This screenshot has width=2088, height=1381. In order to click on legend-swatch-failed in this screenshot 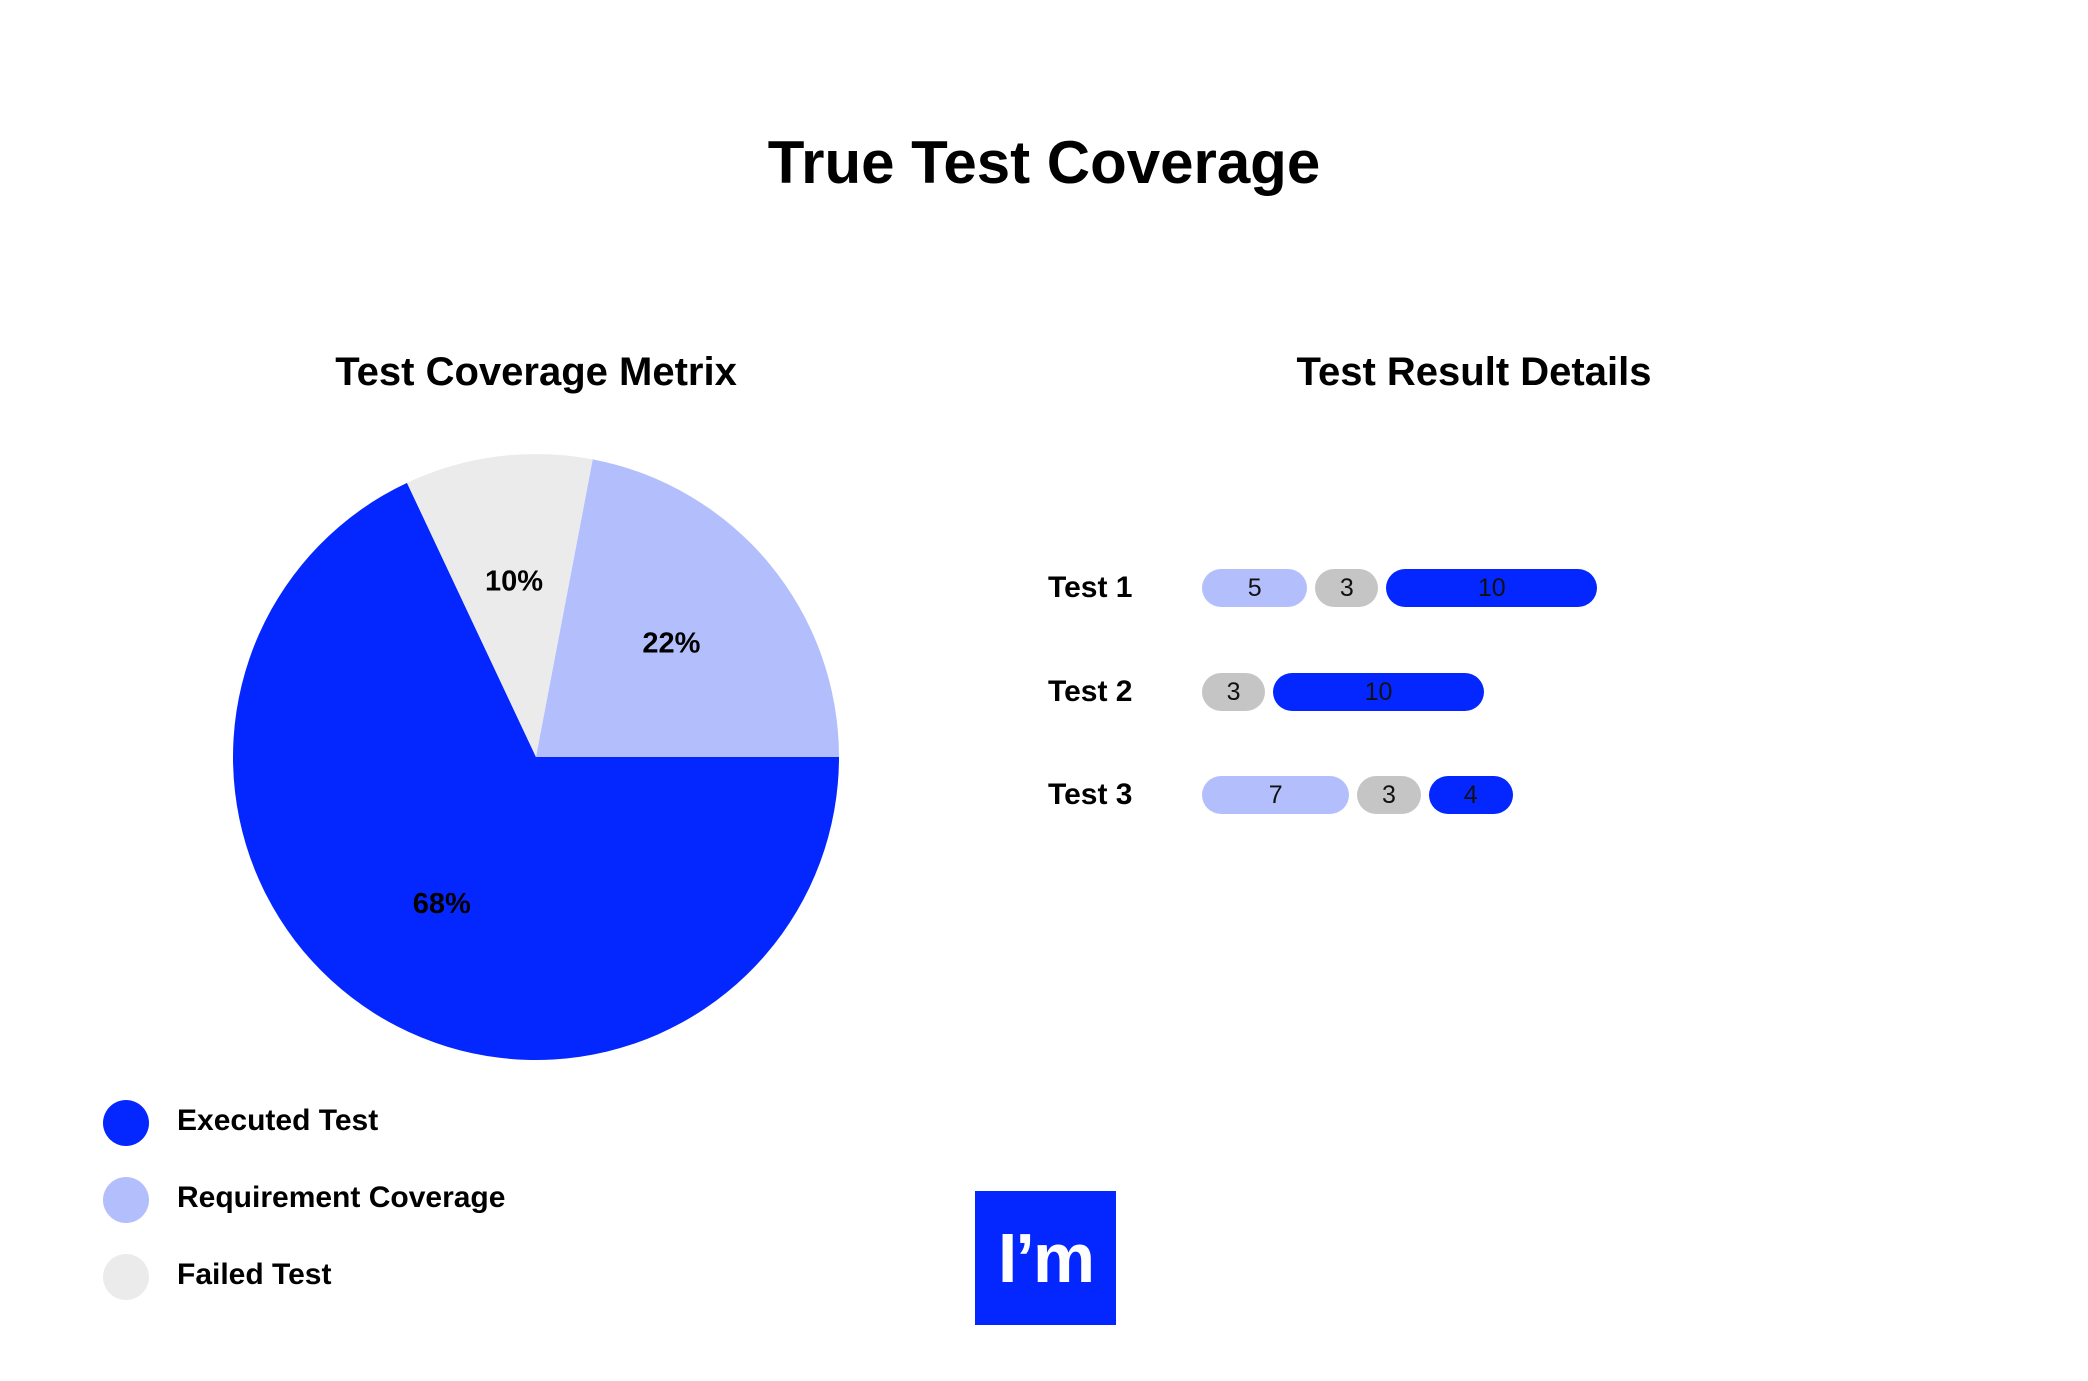, I will do `click(126, 1277)`.